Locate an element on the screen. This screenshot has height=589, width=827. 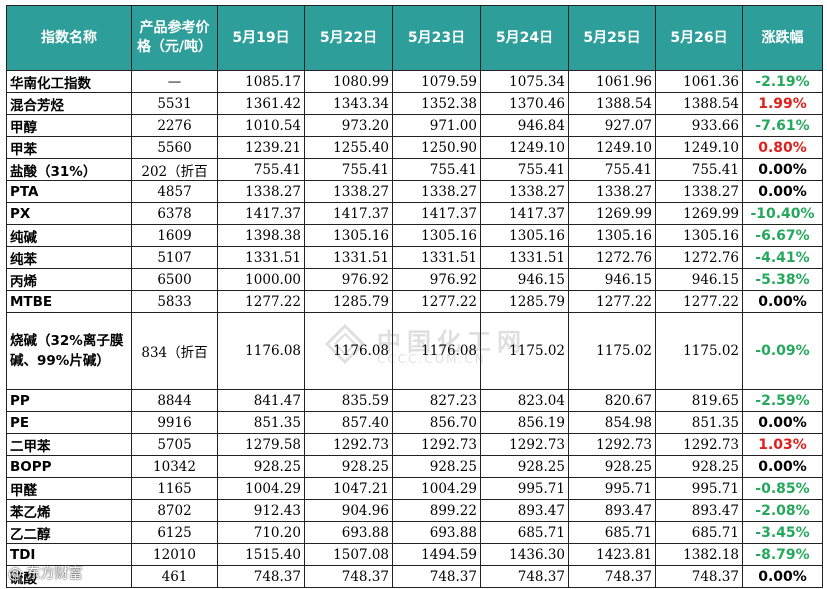
index-value-cell: 893.47 is located at coordinates (612, 510).